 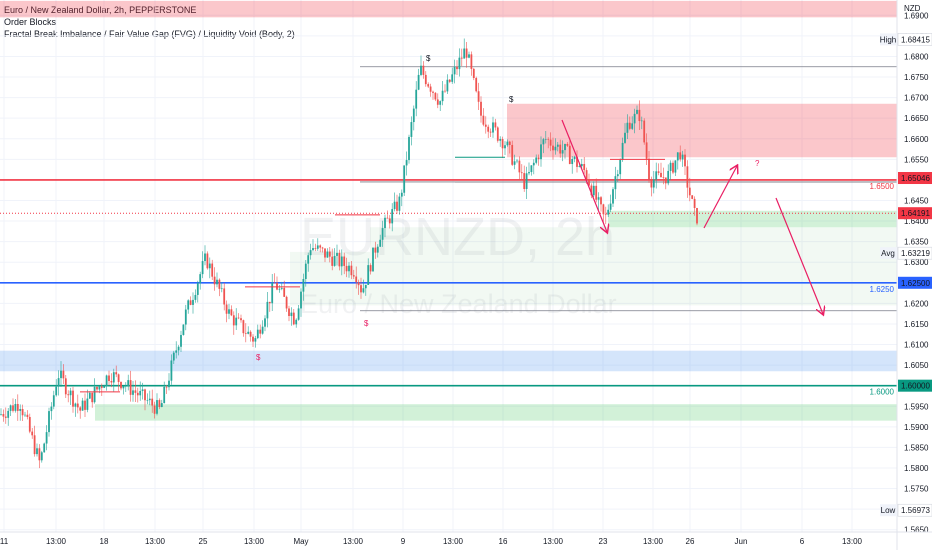 I want to click on y-tick-label: 1.6450, so click(x=916, y=200).